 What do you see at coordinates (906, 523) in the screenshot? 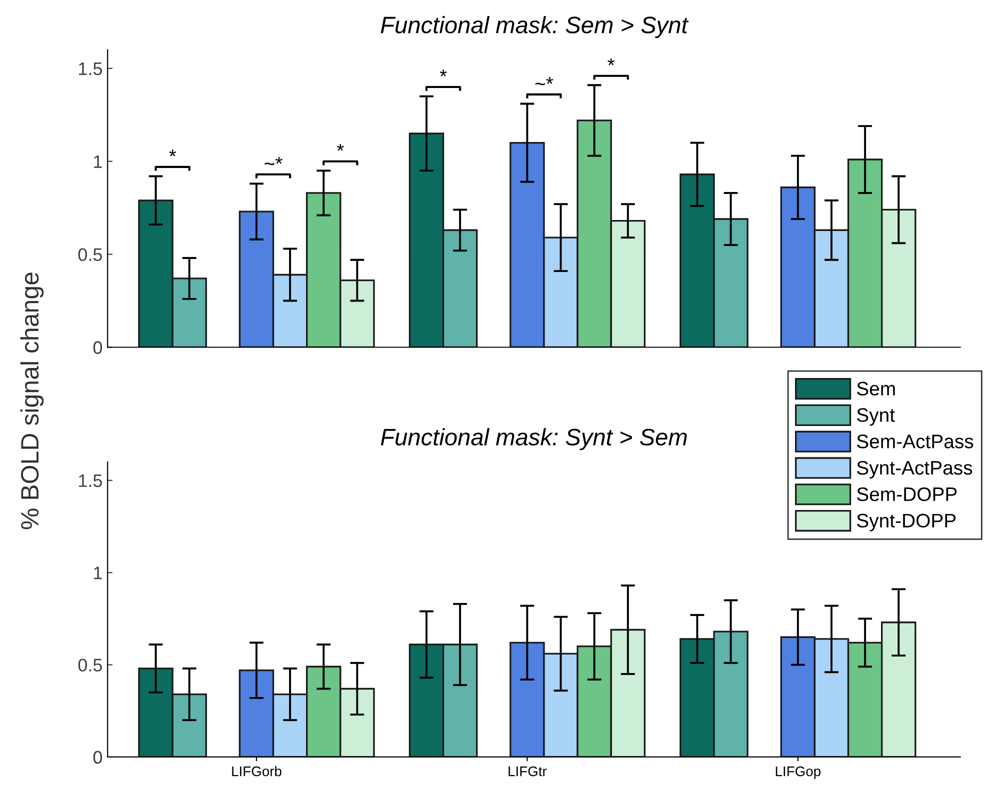
I see `legend-label: Synt-DOPP` at bounding box center [906, 523].